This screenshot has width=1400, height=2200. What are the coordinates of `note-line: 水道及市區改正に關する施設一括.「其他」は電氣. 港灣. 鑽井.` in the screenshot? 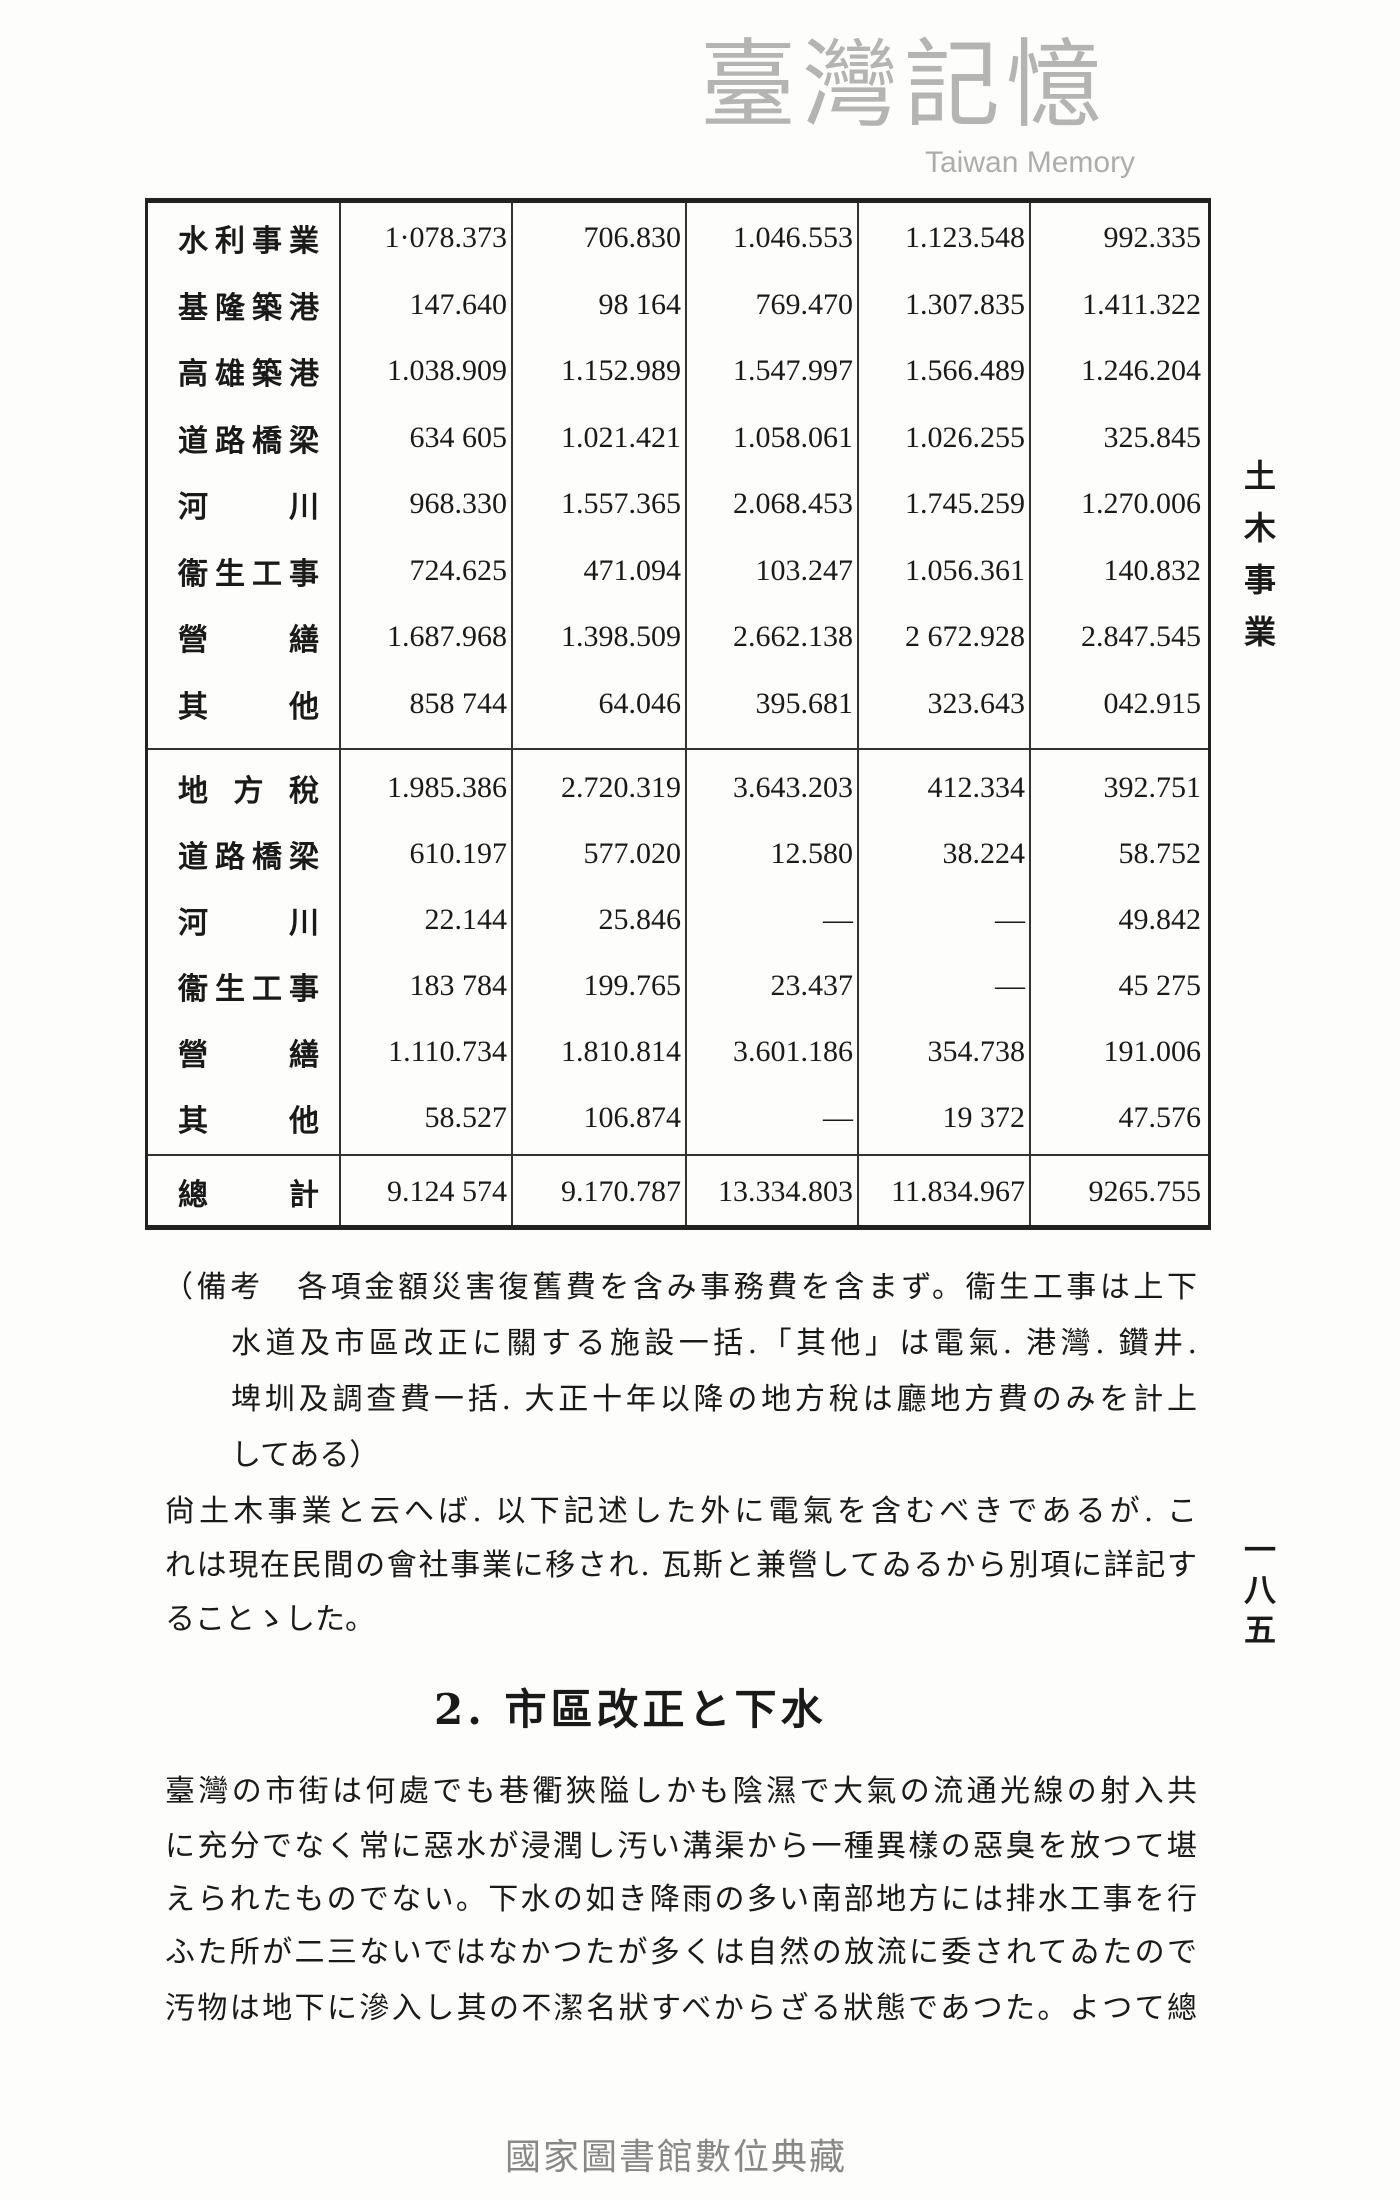 It's located at (714, 1343).